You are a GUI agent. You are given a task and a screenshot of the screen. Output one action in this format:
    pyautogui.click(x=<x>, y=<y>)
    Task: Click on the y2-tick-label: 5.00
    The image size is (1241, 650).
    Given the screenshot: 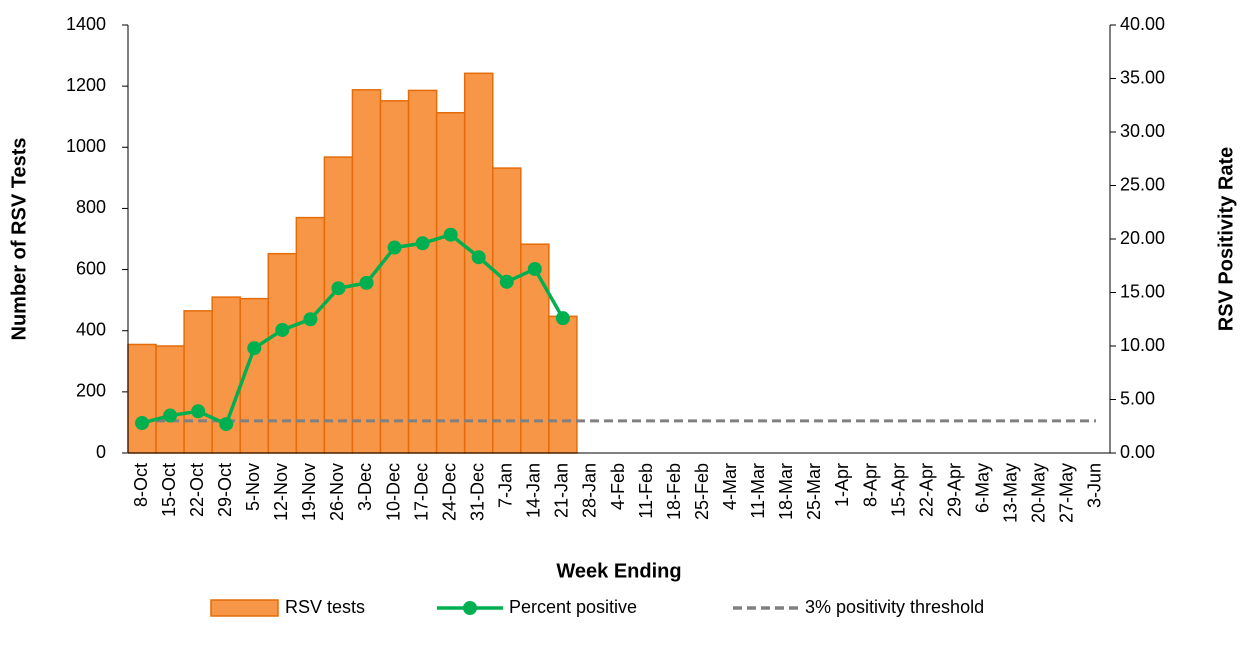 What is the action you would take?
    pyautogui.click(x=1137, y=398)
    